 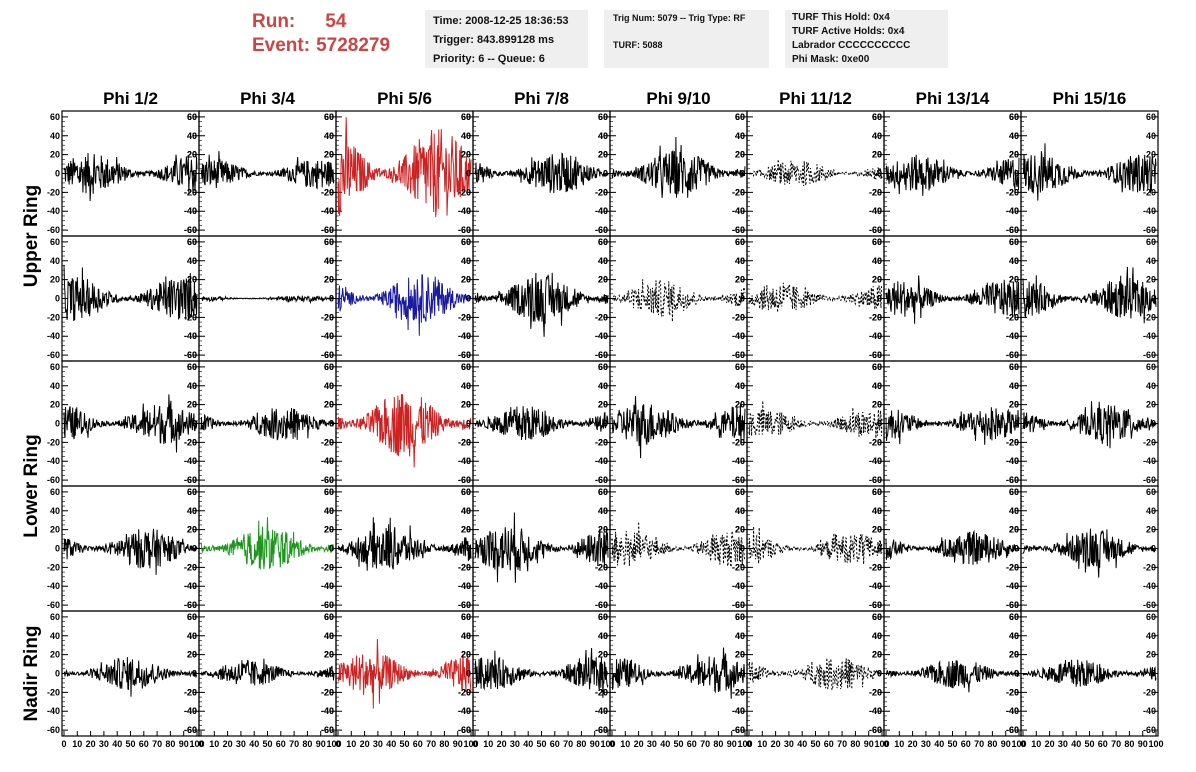 I want to click on x-tick-label: 80, so click(x=718, y=744).